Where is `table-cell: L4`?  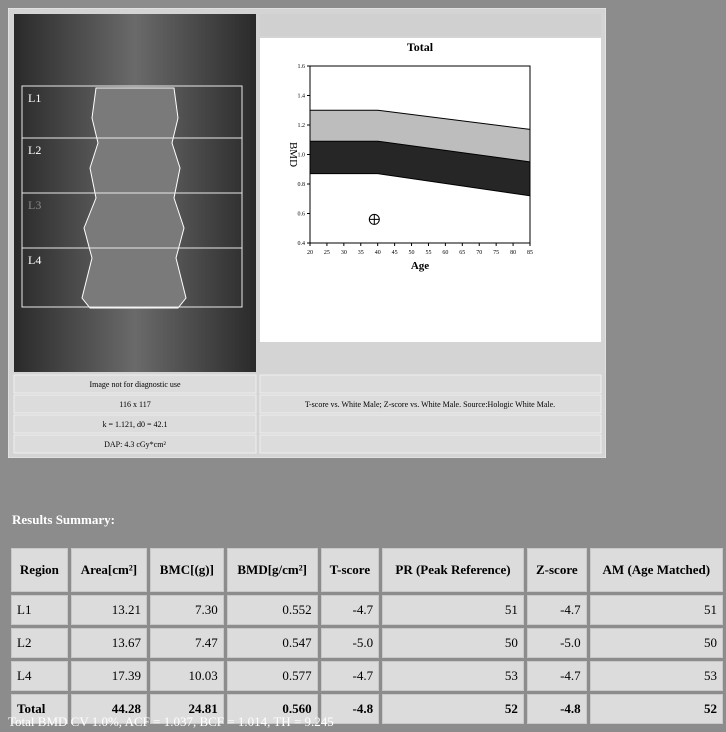 table-cell: L4 is located at coordinates (39, 676).